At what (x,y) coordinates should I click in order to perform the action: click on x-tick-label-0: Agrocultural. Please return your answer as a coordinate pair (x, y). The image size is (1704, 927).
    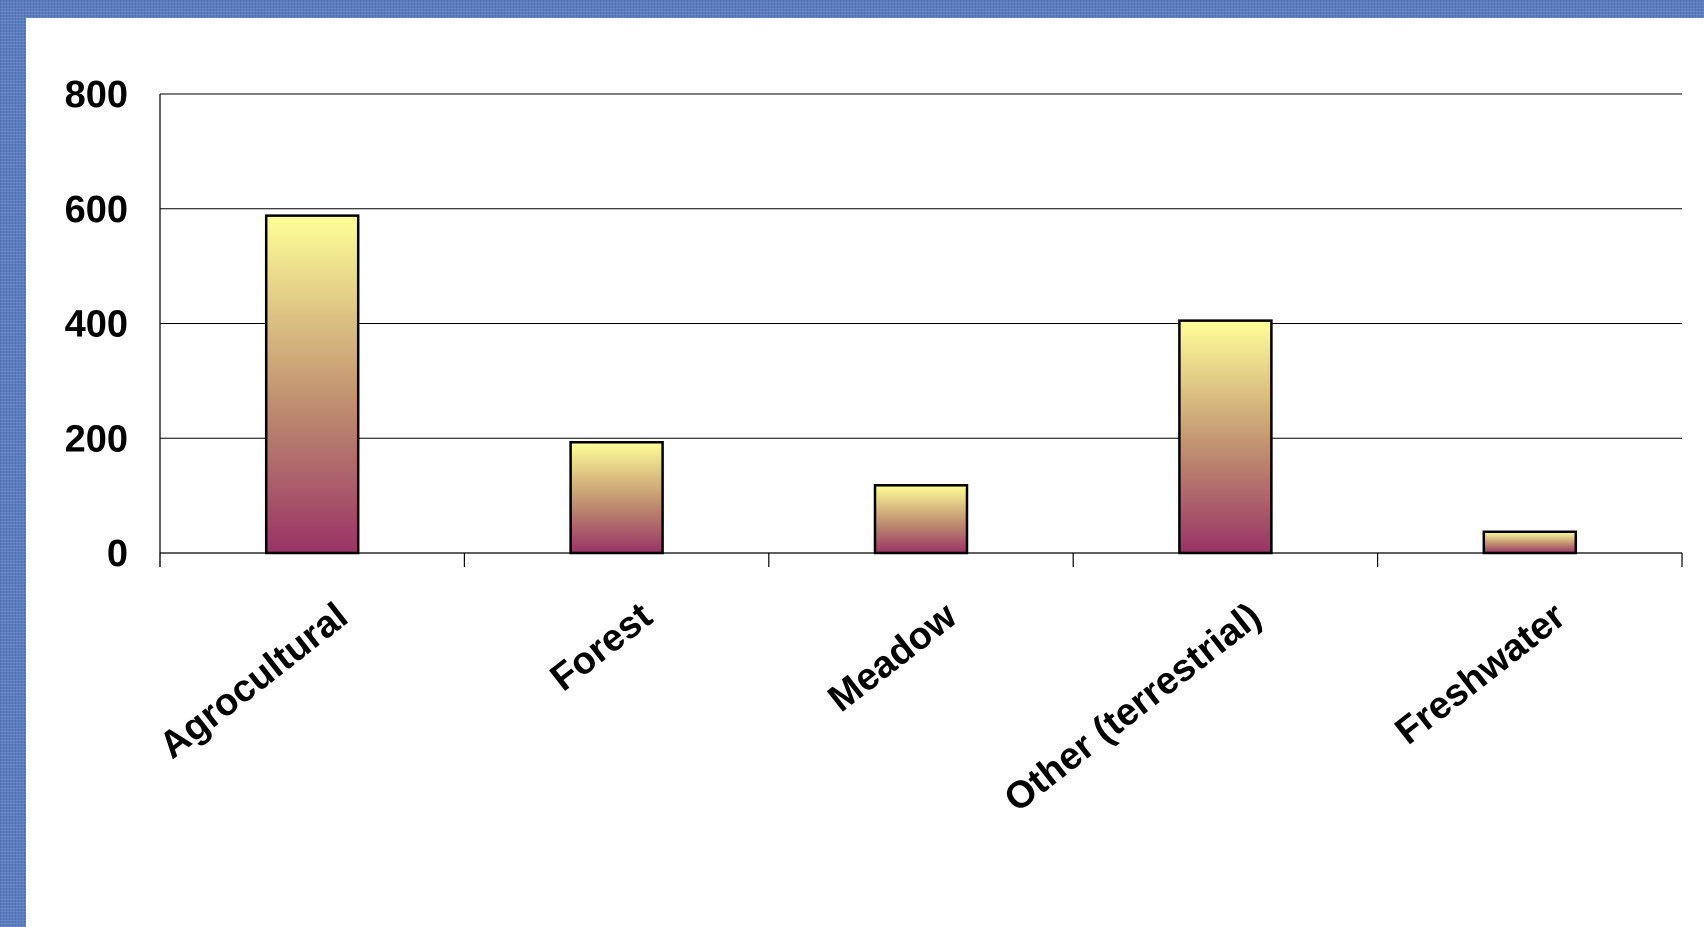
    Looking at the image, I should click on (254, 681).